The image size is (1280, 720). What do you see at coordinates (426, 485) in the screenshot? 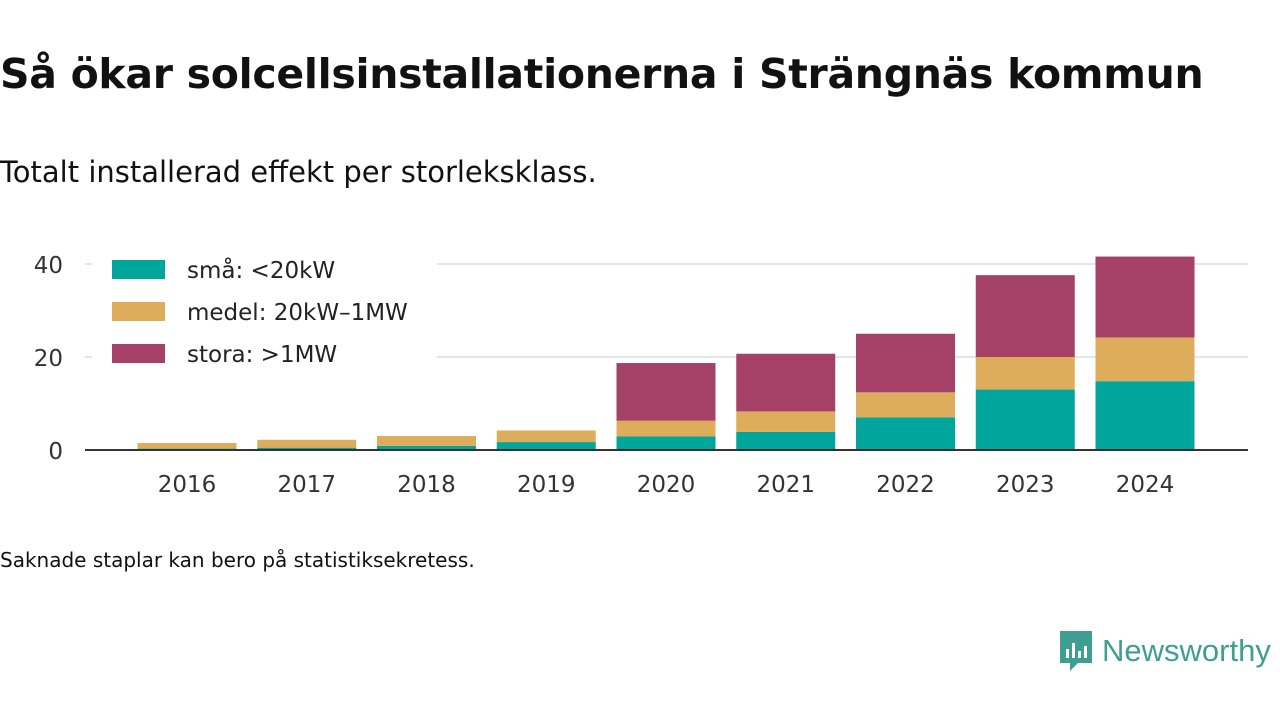
I see `x-tick-label-2018: 2018` at bounding box center [426, 485].